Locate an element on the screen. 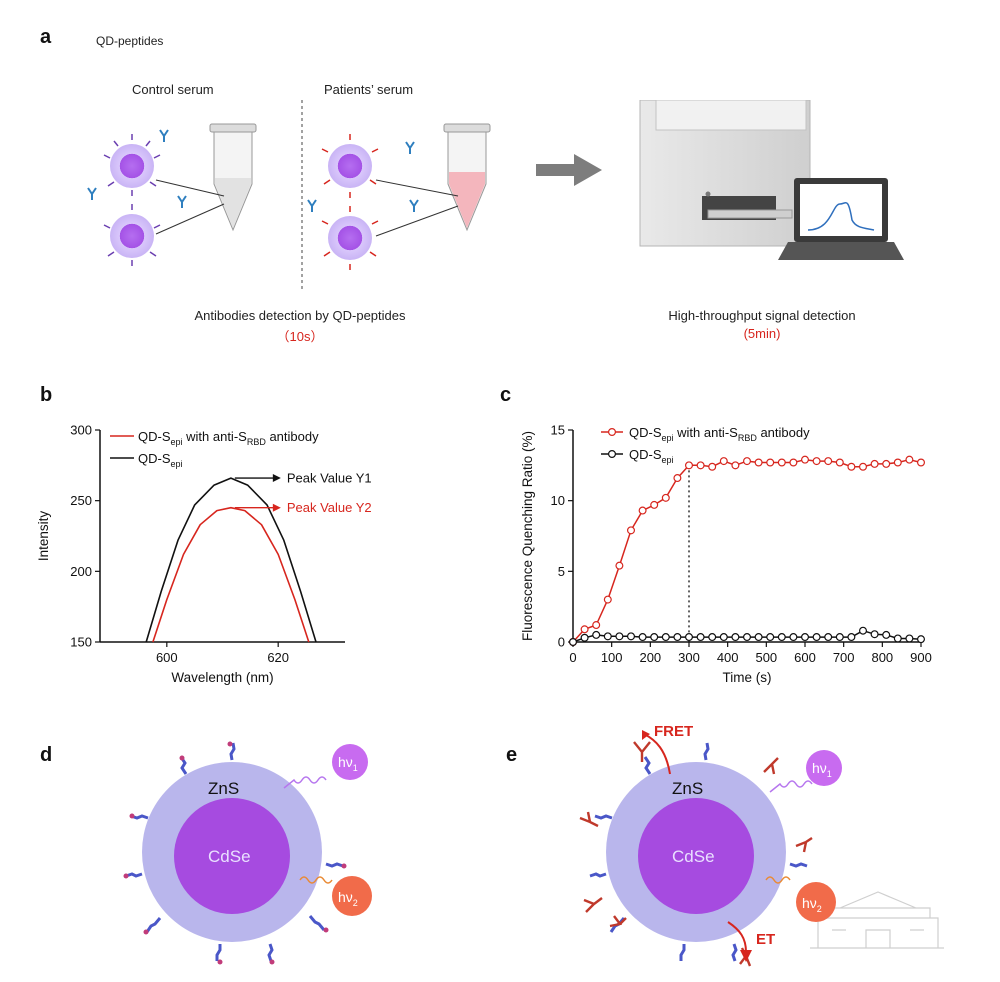 Image resolution: width=1000 pixels, height=982 pixels. x-axis-title: Time (s) is located at coordinates (747, 677).